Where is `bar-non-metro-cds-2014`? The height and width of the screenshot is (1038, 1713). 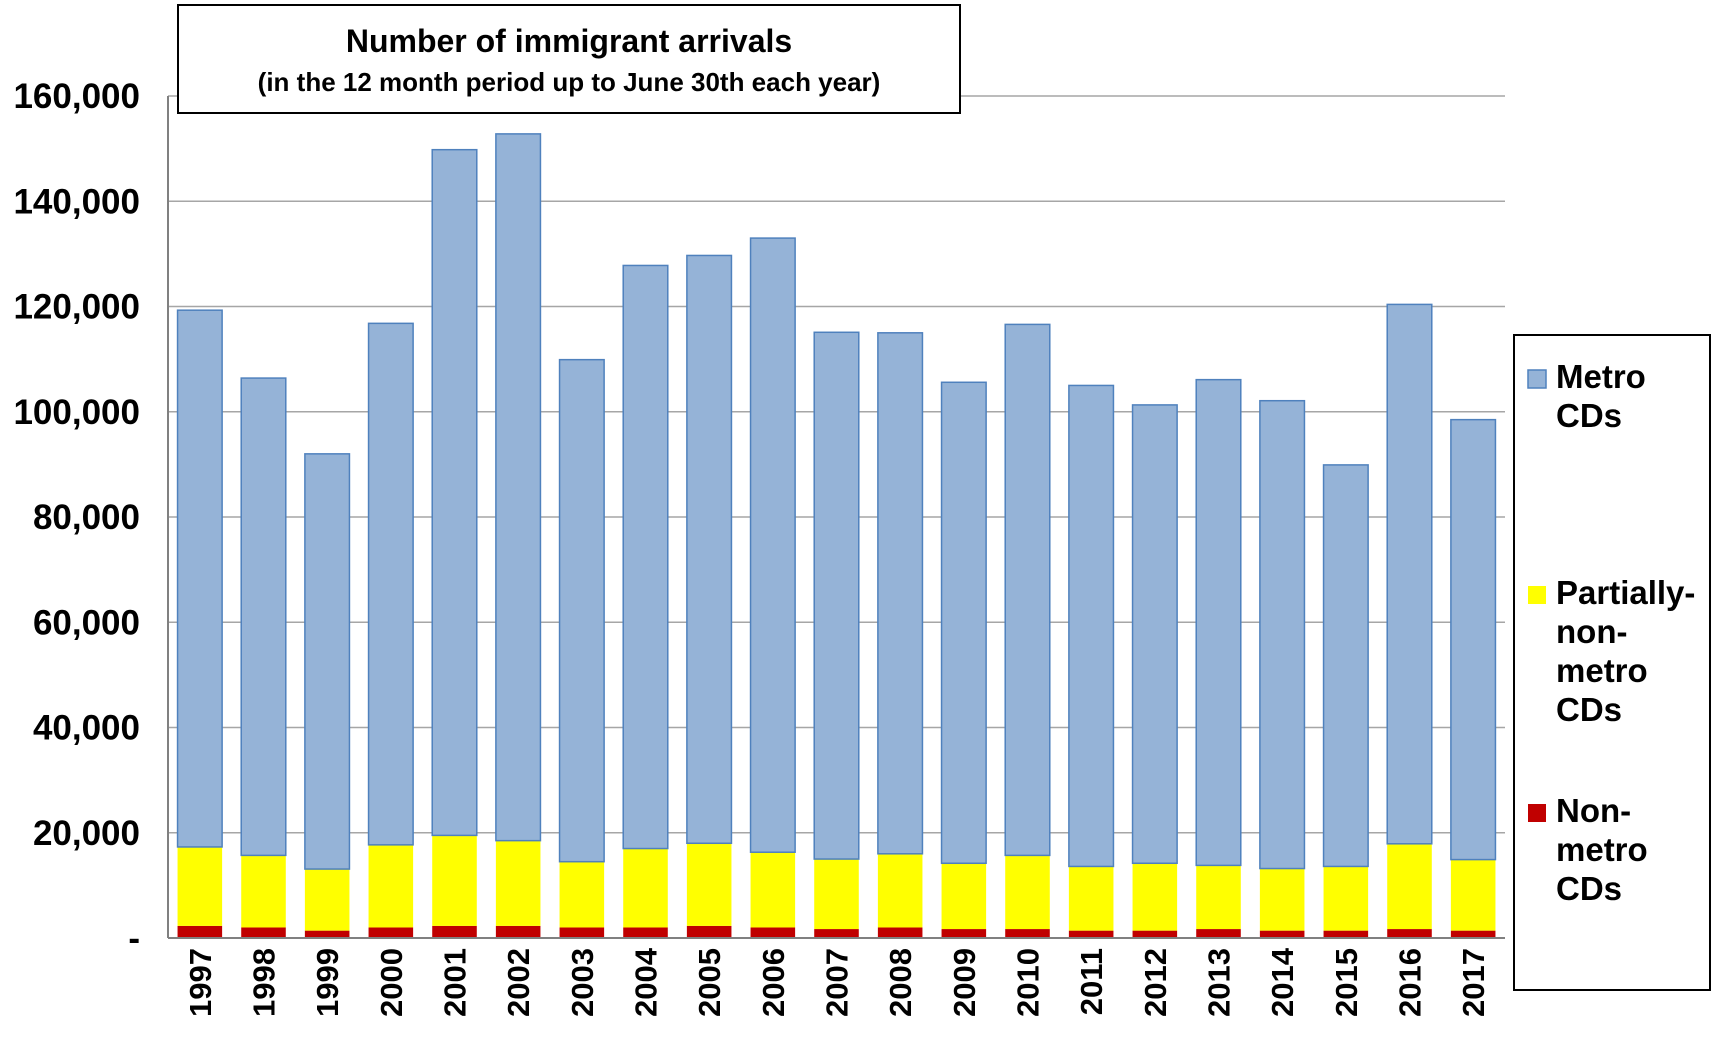 bar-non-metro-cds-2014 is located at coordinates (1282, 934).